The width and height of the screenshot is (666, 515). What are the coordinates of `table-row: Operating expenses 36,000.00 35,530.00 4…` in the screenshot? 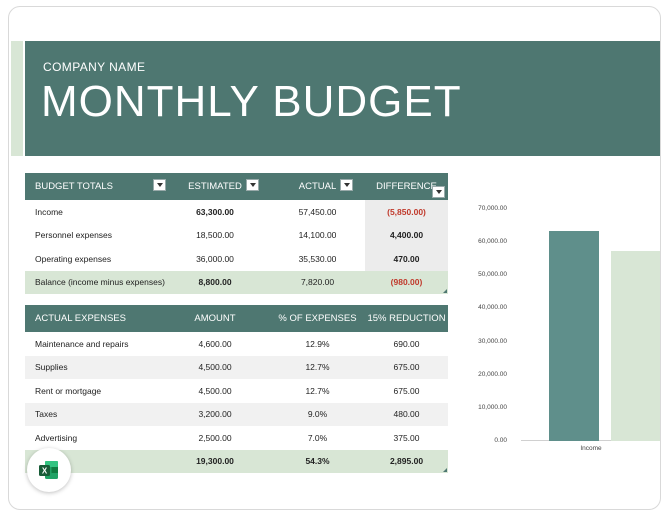 It's located at (236, 259).